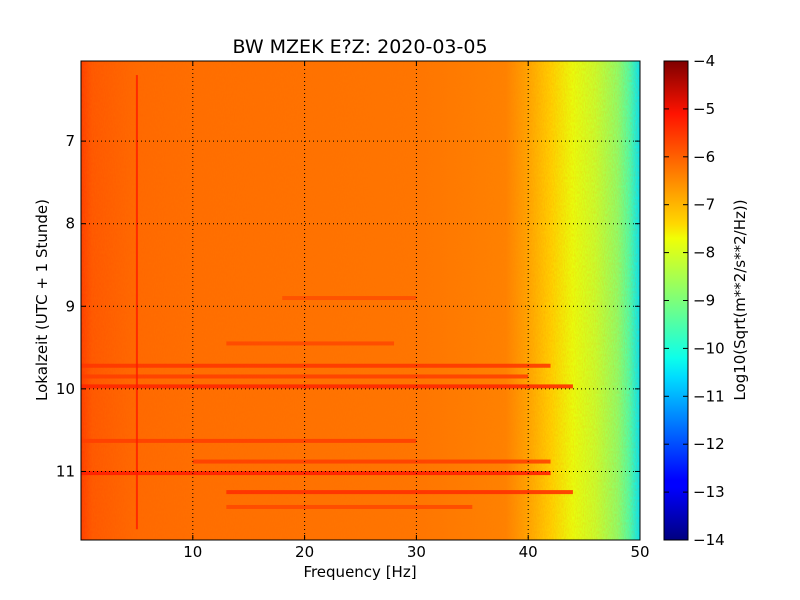  What do you see at coordinates (709, 348) in the screenshot?
I see `colorbar-tick-label: −10` at bounding box center [709, 348].